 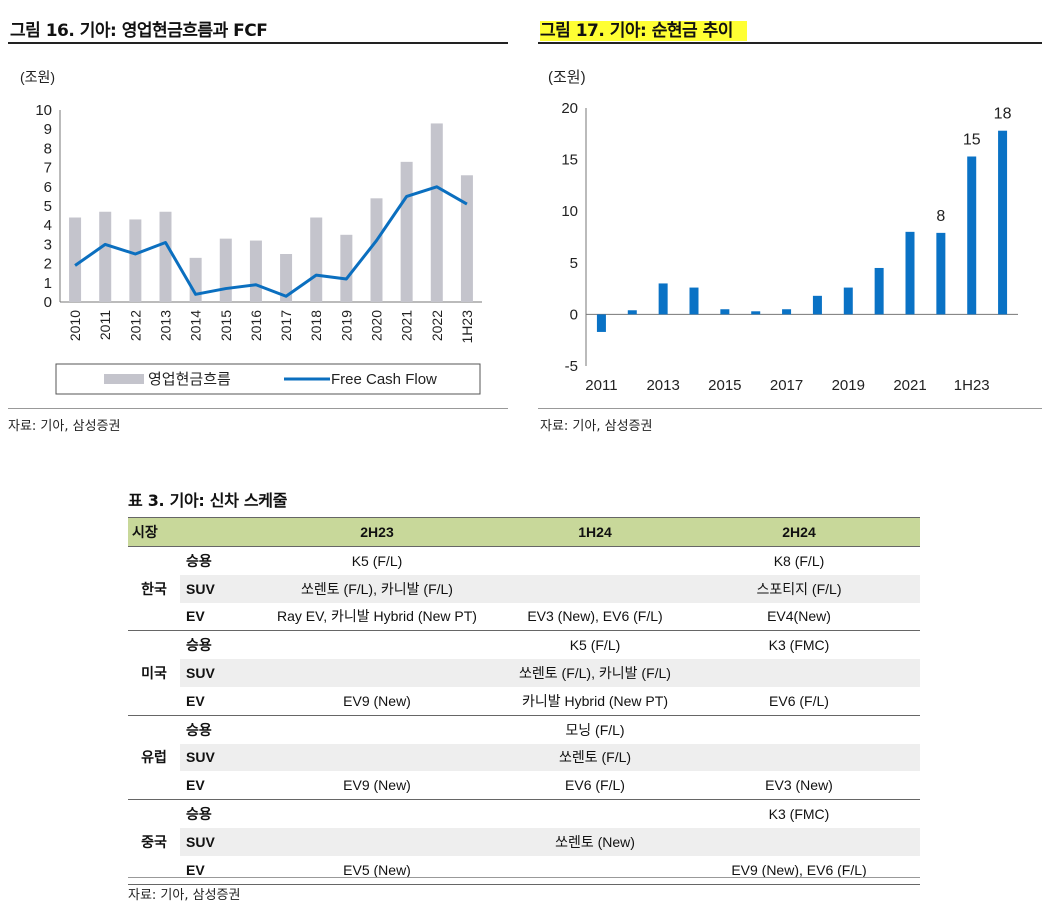 What do you see at coordinates (124, 379) in the screenshot?
I see `legend-bar-swatch` at bounding box center [124, 379].